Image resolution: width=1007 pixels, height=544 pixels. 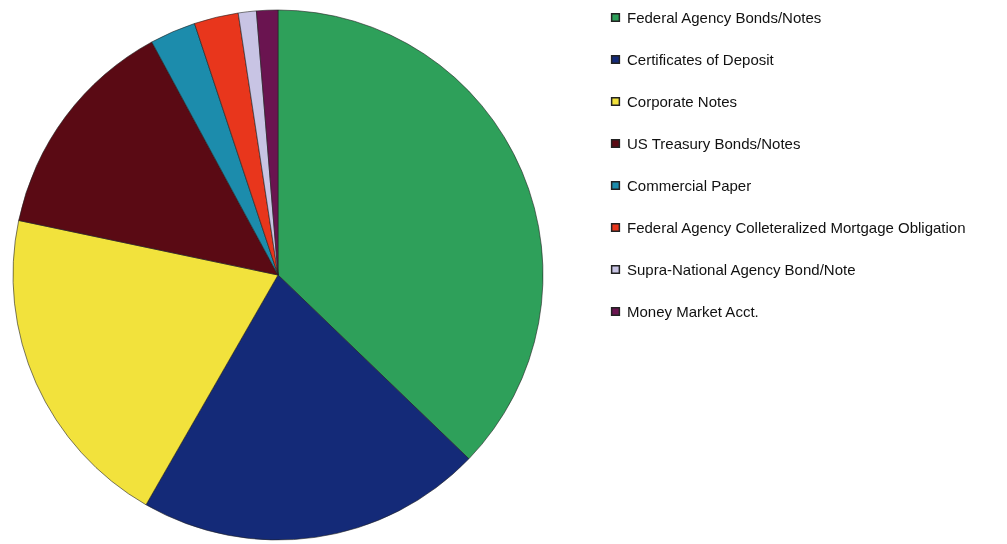 What do you see at coordinates (693, 311) in the screenshot?
I see `legend-label: Money Market Acct.` at bounding box center [693, 311].